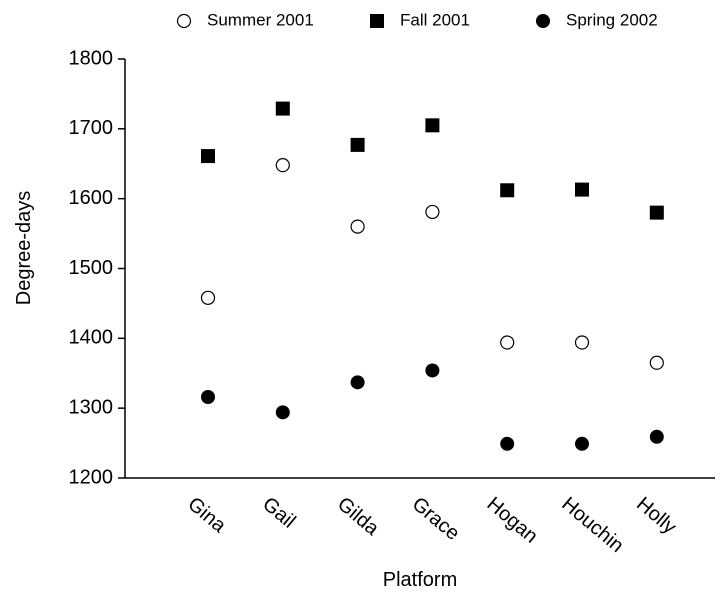  I want to click on x-tick-label: Holly, so click(656, 515).